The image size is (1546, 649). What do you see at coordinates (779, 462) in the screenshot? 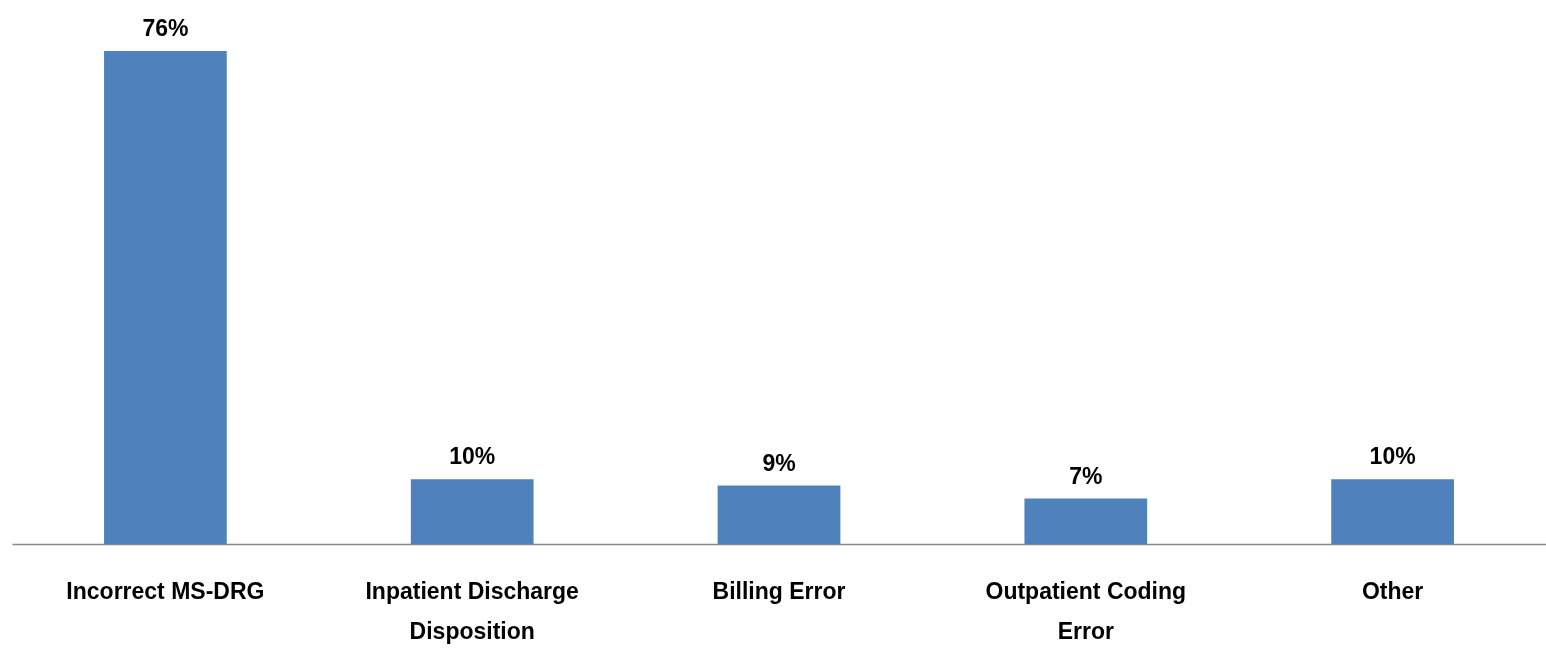
I see `data-label: 9%` at bounding box center [779, 462].